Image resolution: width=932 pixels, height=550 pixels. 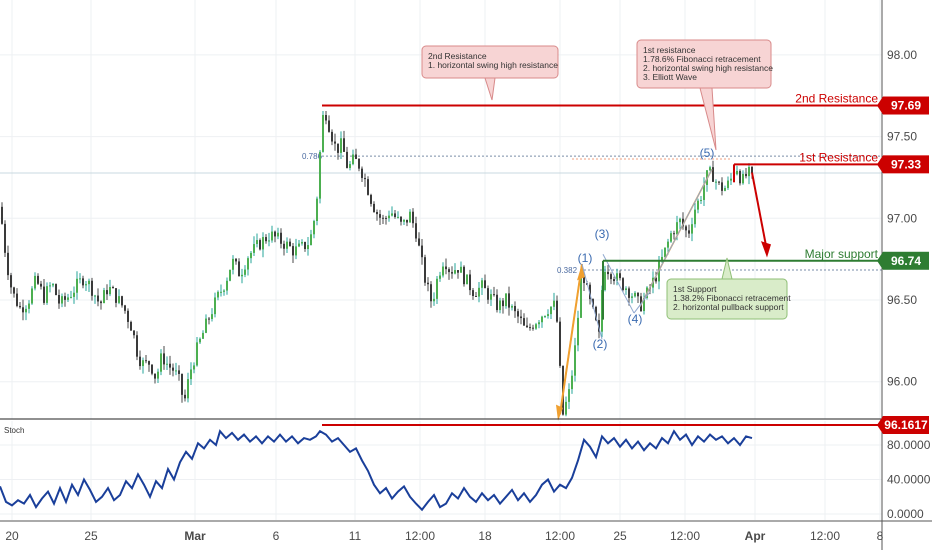 I want to click on label-major-support: Major support, so click(x=842, y=254).